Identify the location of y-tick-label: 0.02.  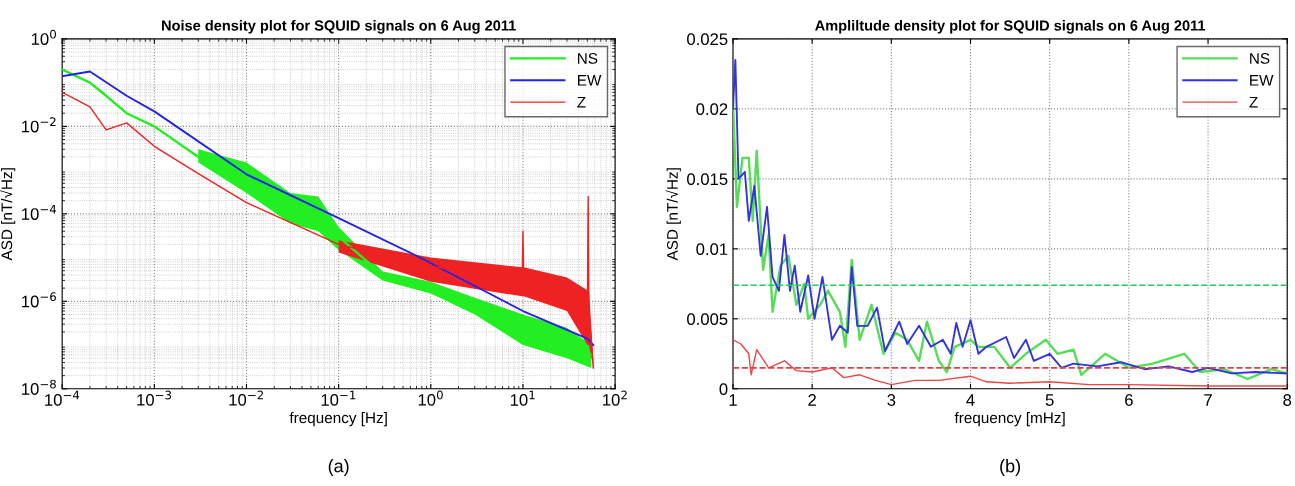
(712, 109).